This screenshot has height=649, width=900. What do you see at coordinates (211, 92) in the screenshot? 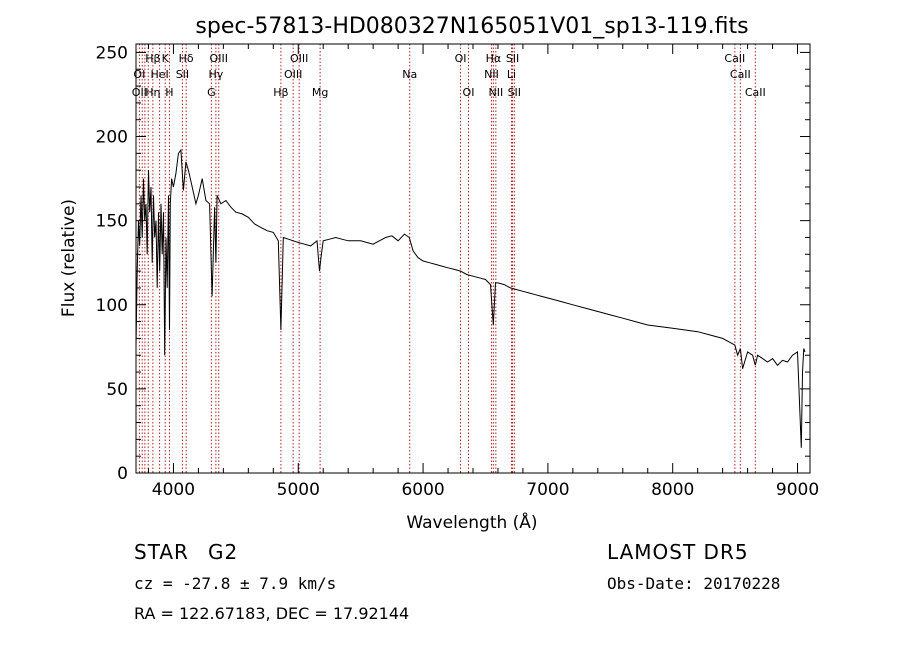
I see `line-label: G` at bounding box center [211, 92].